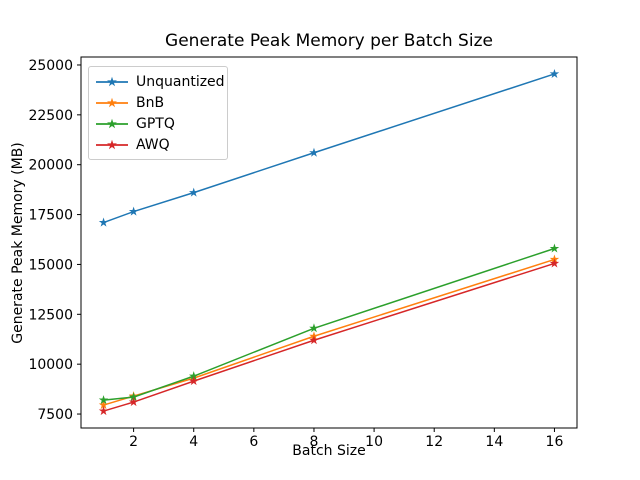  What do you see at coordinates (50, 365) in the screenshot?
I see `svg-text: 10000` at bounding box center [50, 365].